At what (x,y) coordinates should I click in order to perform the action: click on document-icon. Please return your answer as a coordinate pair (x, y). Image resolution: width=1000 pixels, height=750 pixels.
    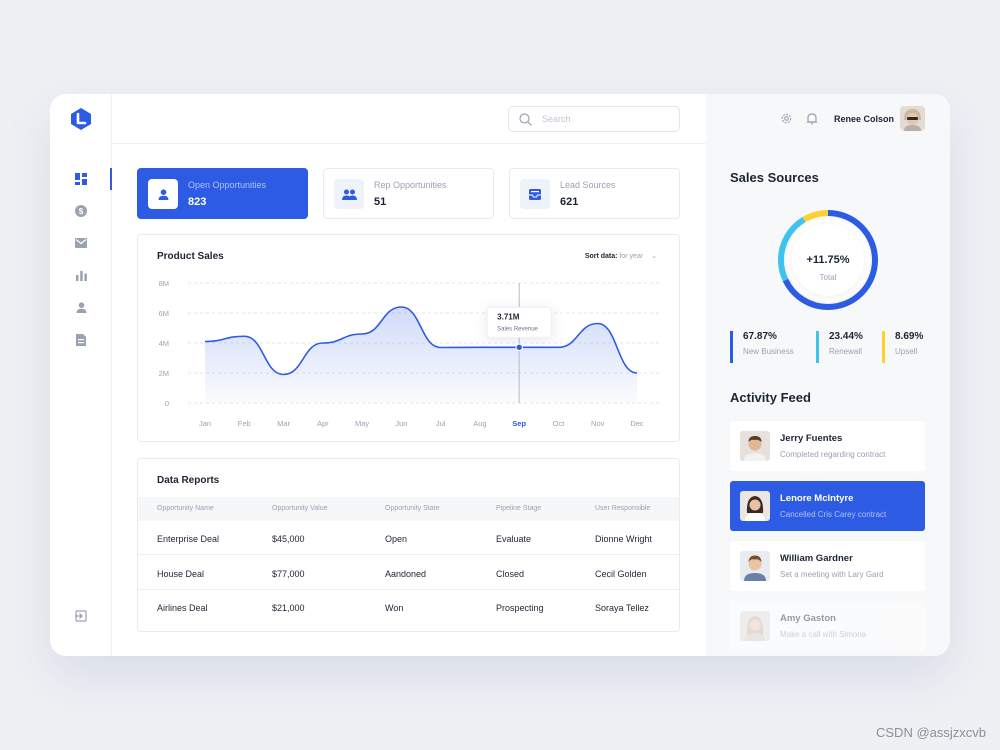
    Looking at the image, I should click on (81, 340).